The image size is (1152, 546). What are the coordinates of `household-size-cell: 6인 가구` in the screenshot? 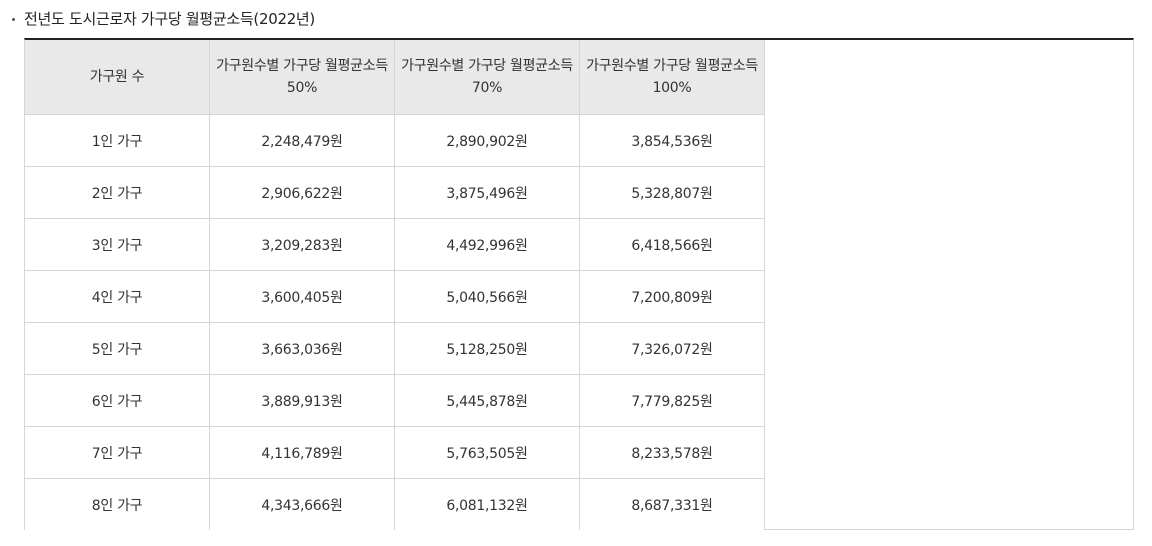 It's located at (117, 400).